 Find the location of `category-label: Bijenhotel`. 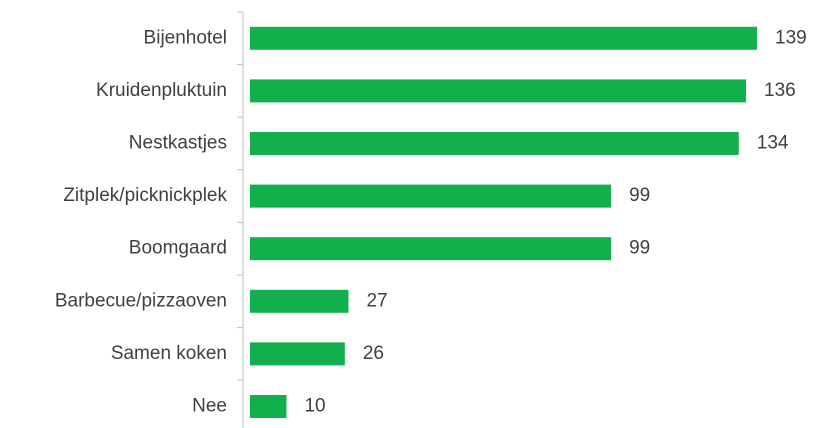

category-label: Bijenhotel is located at coordinates (185, 37).